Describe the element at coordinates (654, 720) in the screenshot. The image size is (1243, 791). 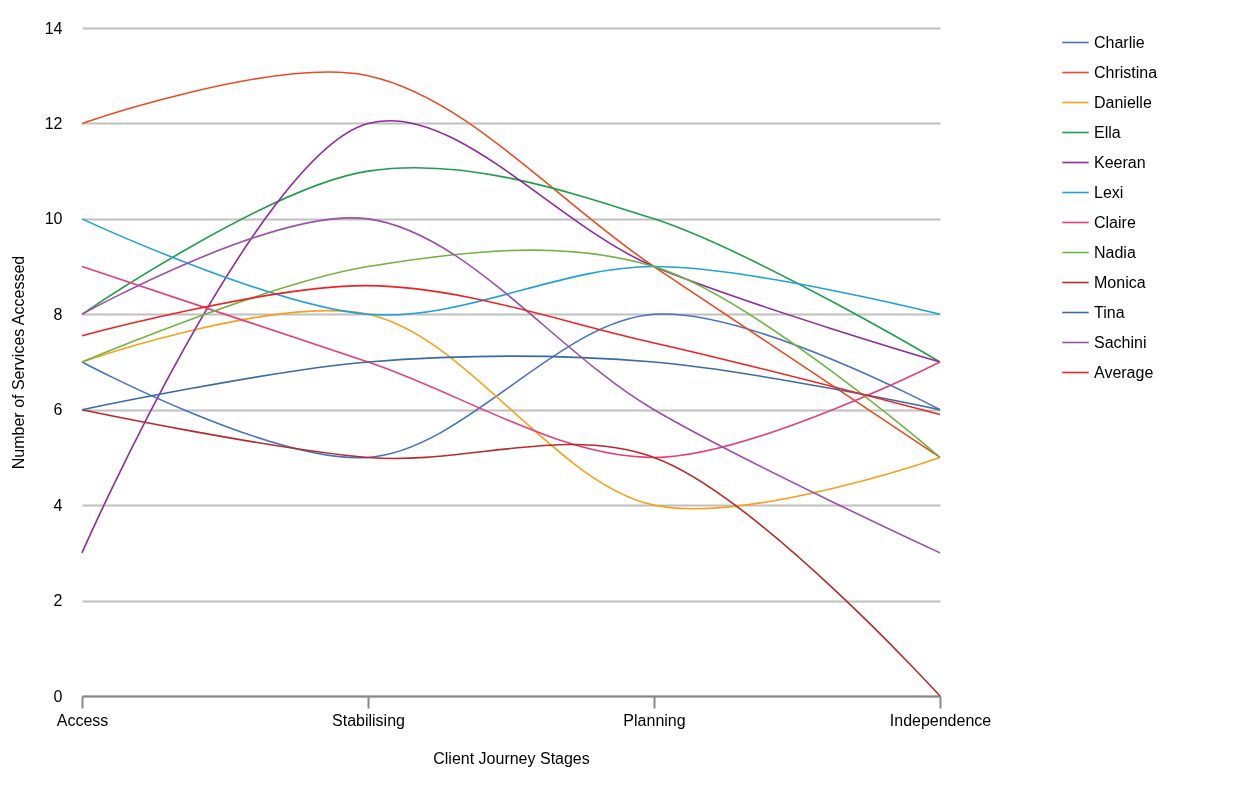
I see `x-tick-label: Planning` at that location.